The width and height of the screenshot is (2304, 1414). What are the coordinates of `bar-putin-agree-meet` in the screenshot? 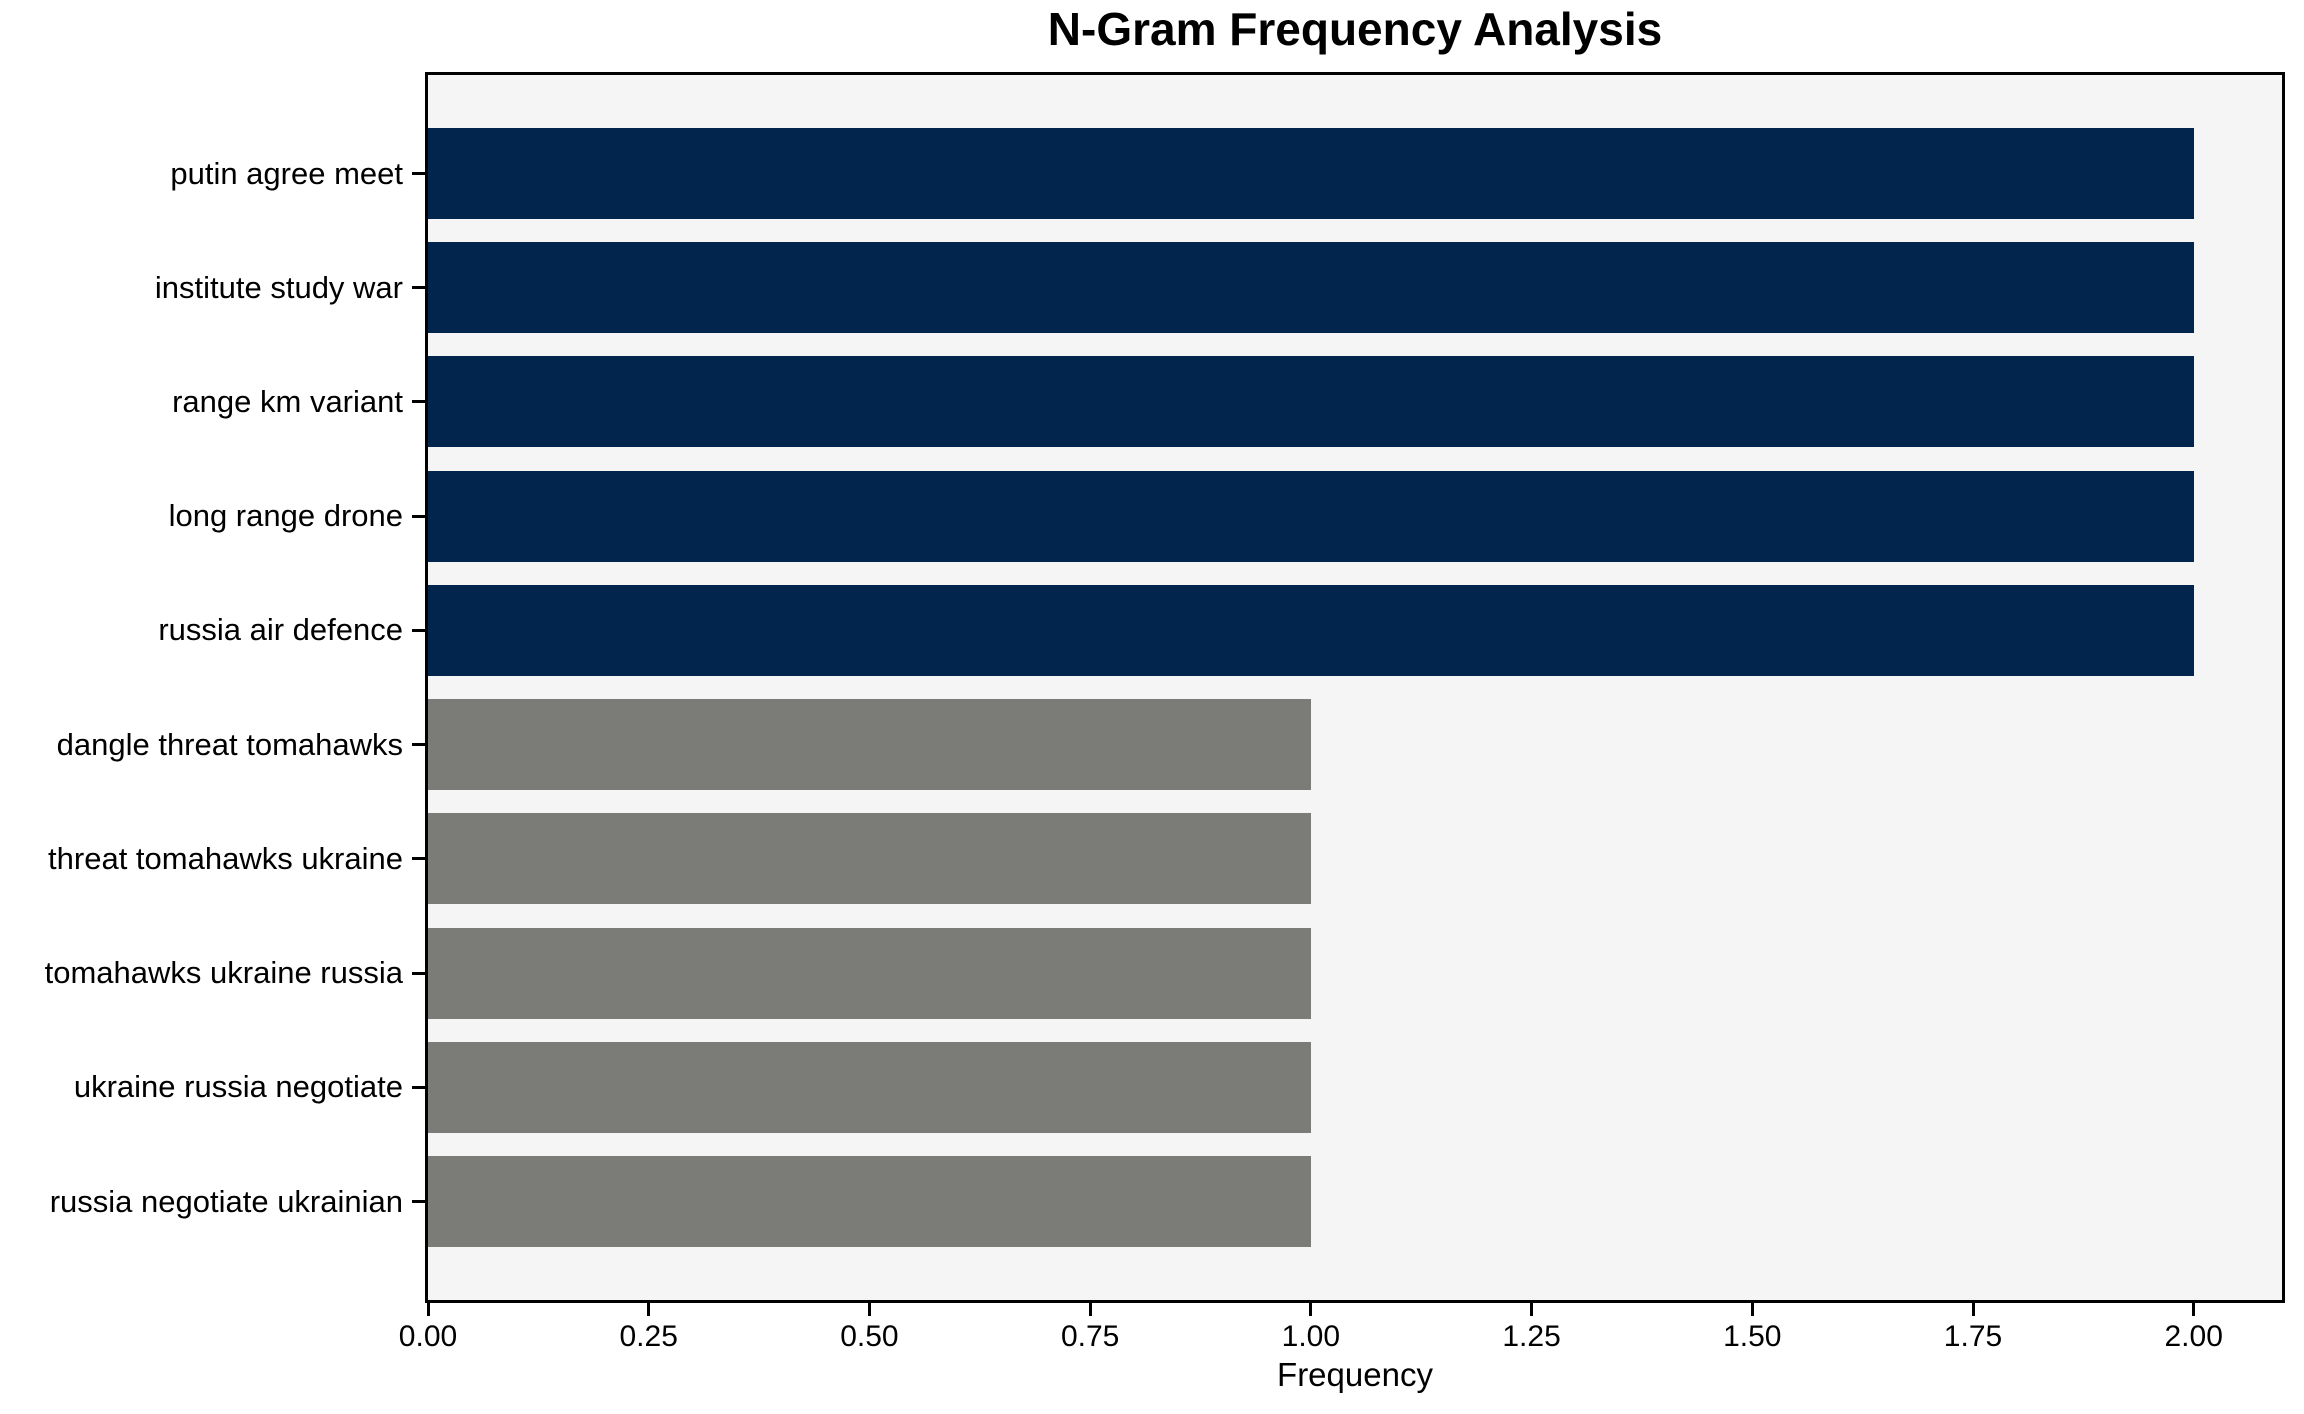 It's located at (1311, 173).